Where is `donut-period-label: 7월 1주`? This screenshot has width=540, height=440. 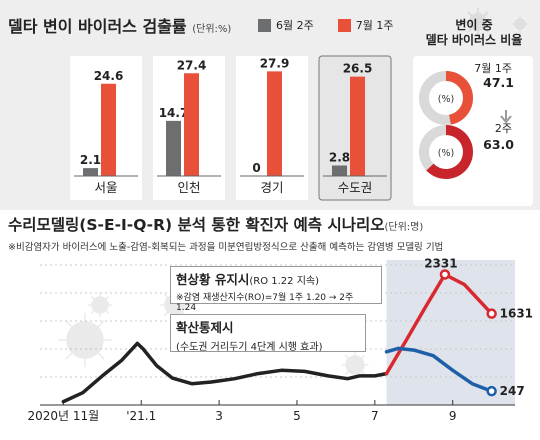
donut-period-label: 7월 1주 is located at coordinates (493, 68).